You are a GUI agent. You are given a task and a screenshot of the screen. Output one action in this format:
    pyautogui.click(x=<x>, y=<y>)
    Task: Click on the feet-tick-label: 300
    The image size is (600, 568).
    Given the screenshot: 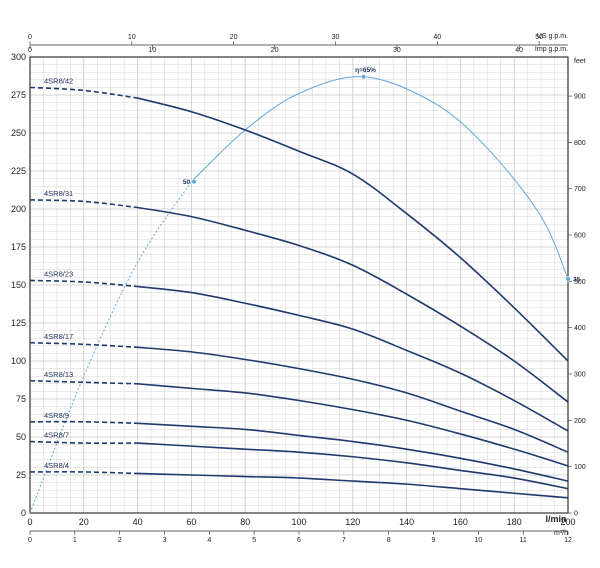 What is the action you would take?
    pyautogui.click(x=580, y=375)
    